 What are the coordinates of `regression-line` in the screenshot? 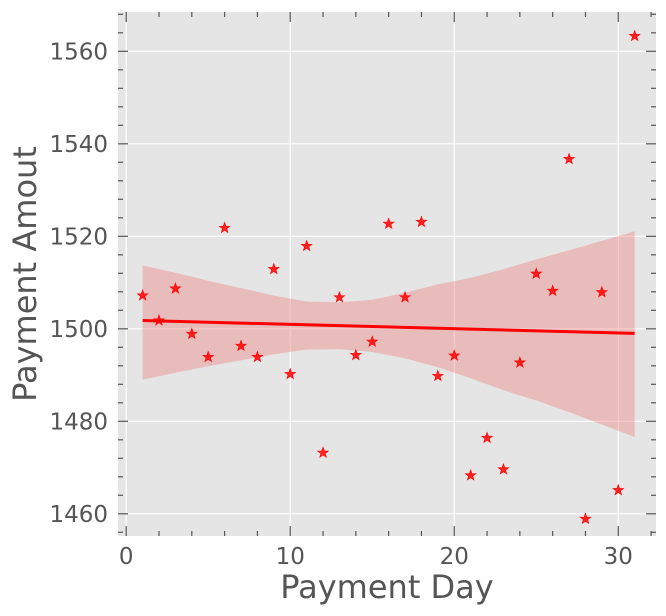 It's located at (388, 326).